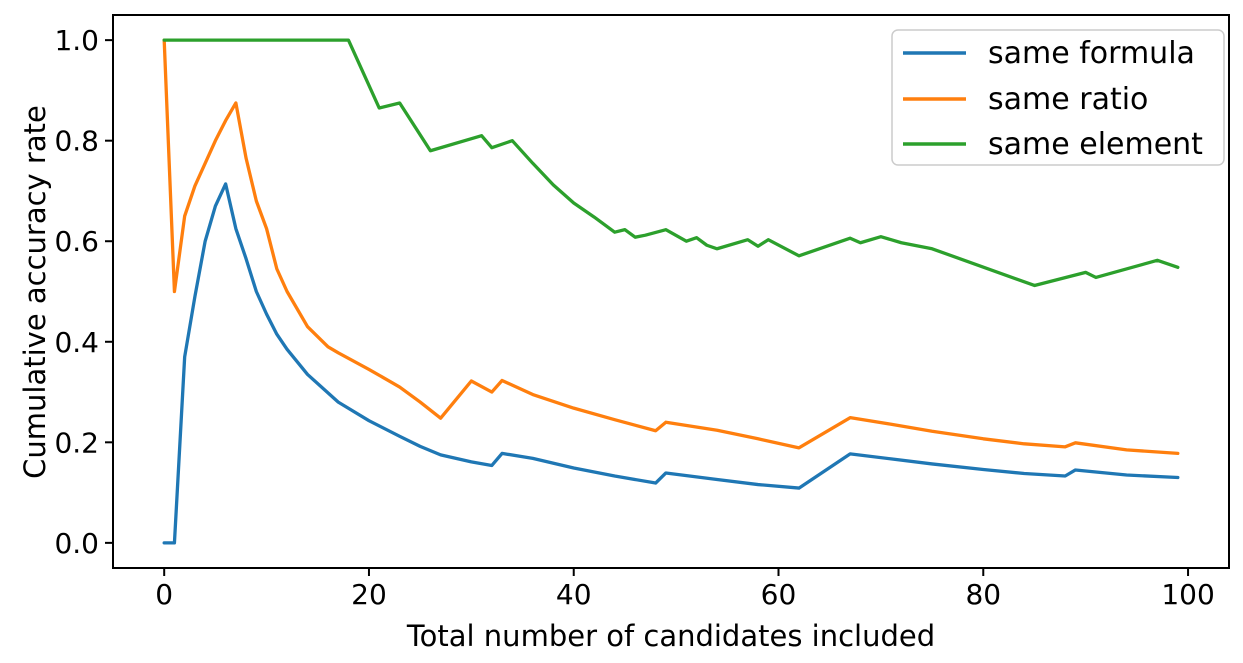 The image size is (1243, 663). What do you see at coordinates (76, 40) in the screenshot?
I see `y-tick-label: 1.0` at bounding box center [76, 40].